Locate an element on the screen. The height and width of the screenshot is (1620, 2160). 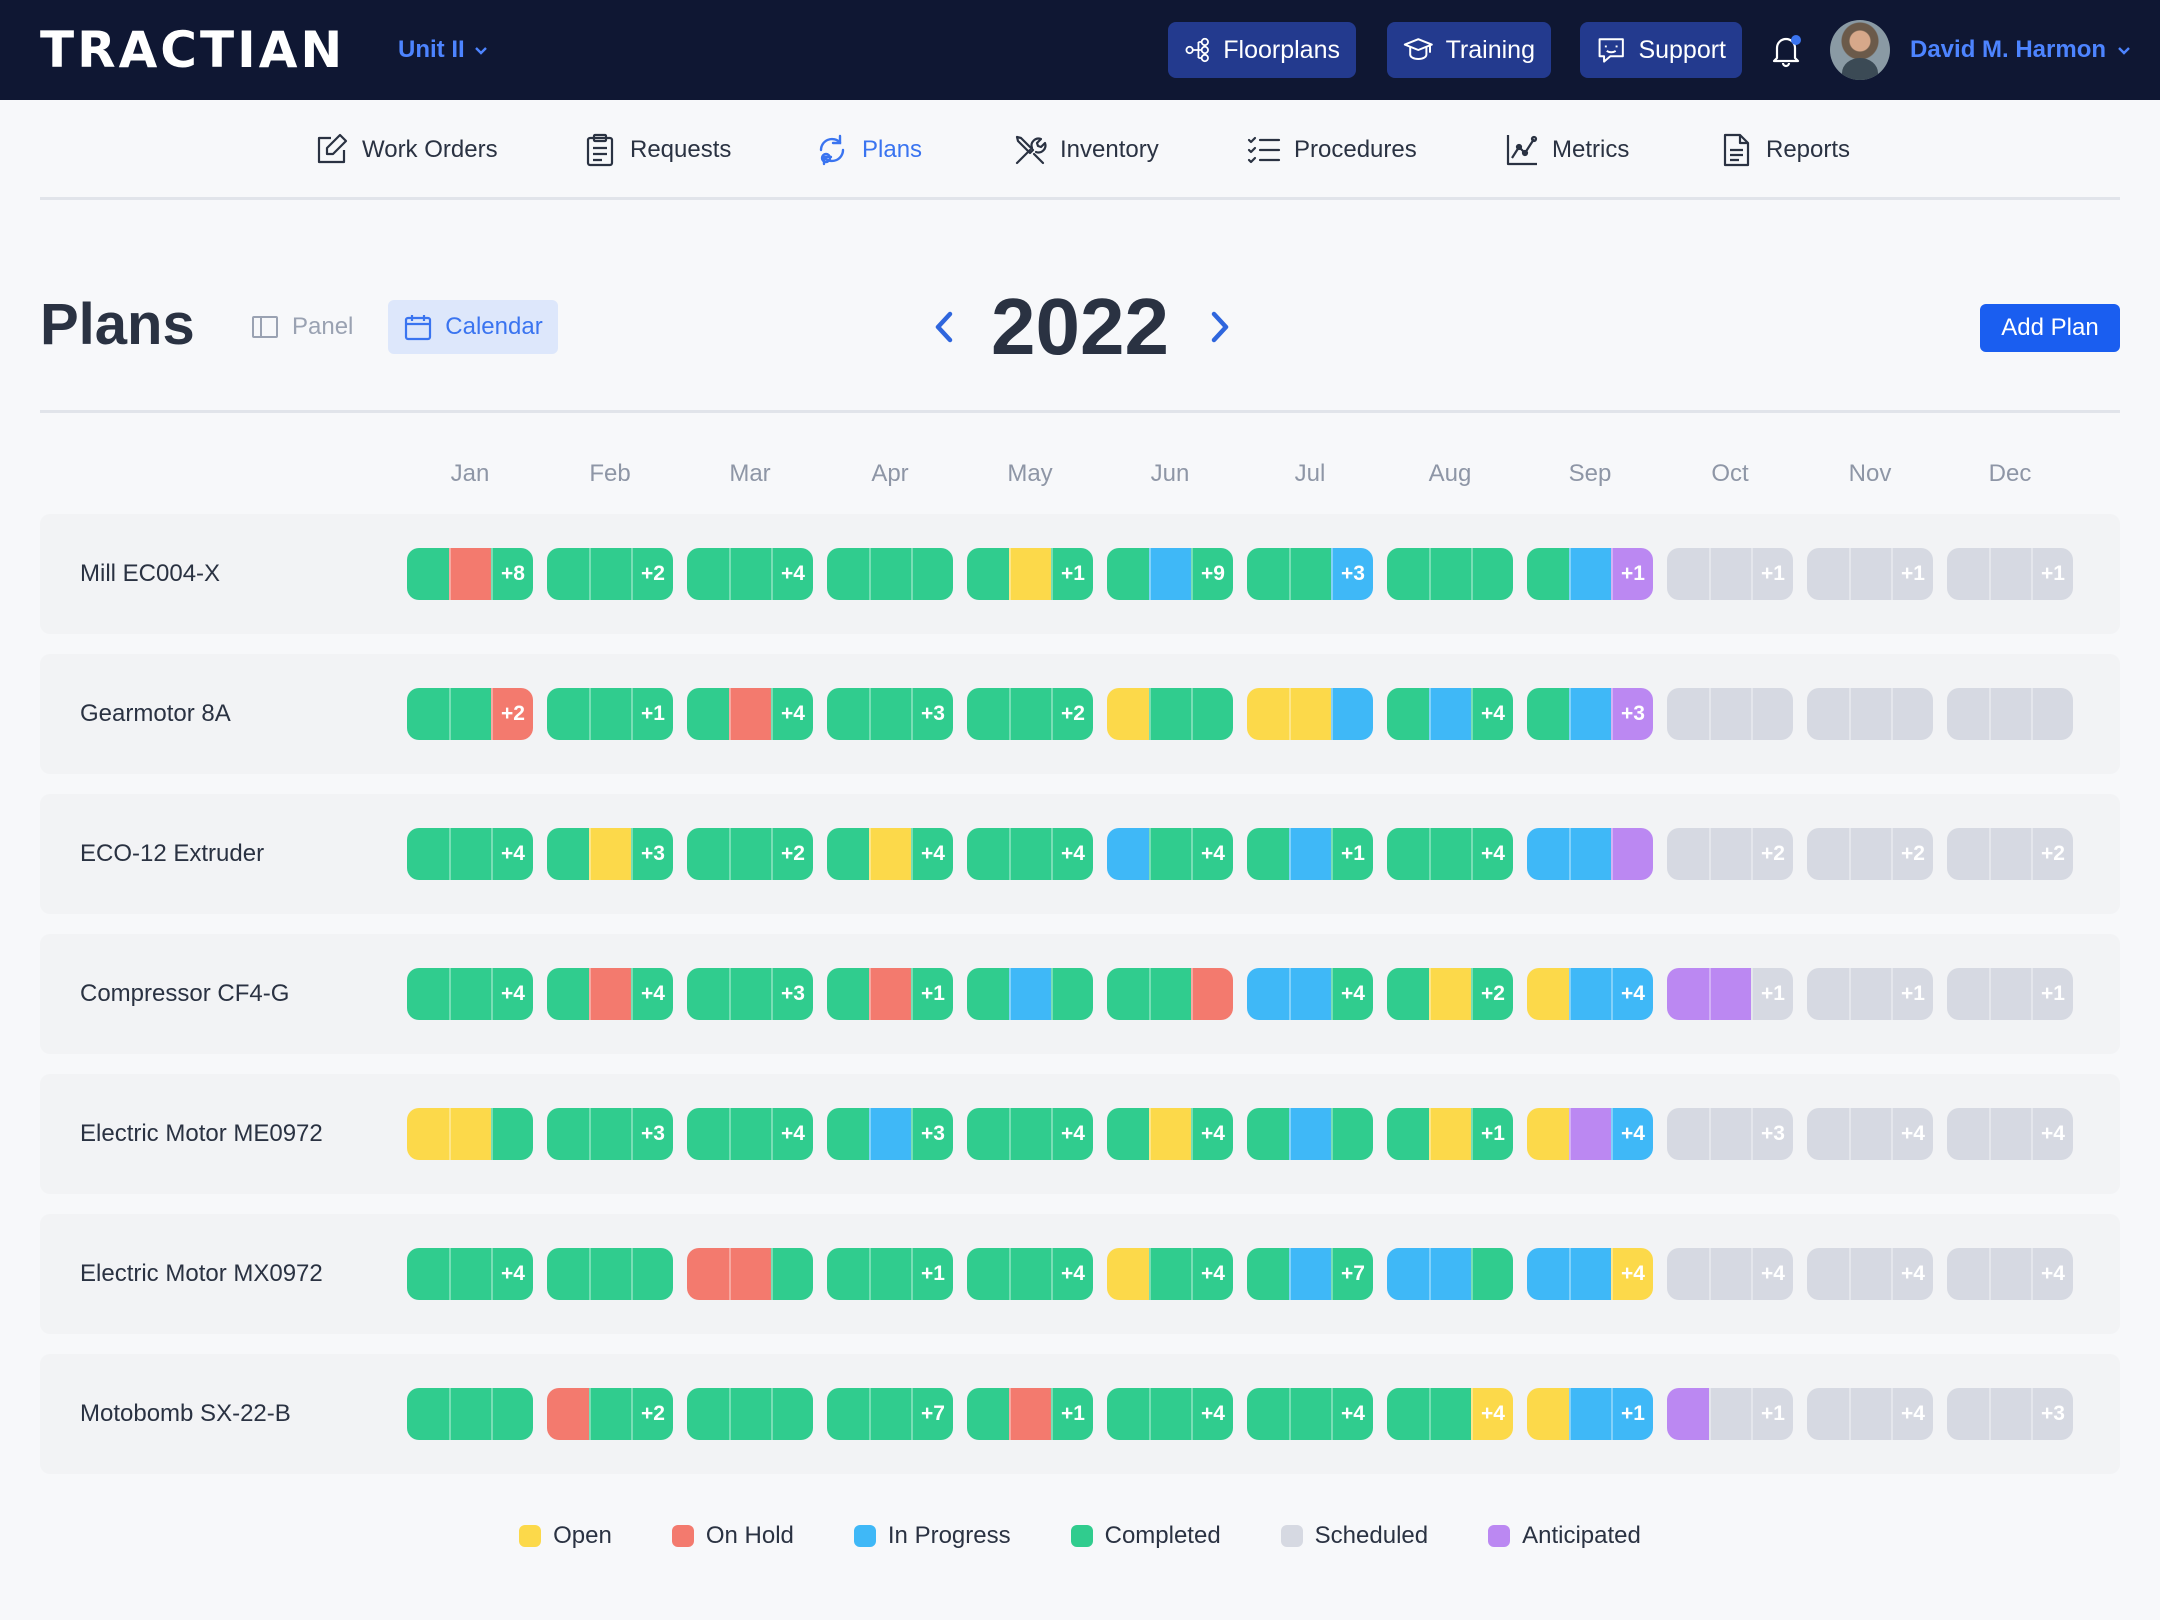
next-year-chevron-icon is located at coordinates (1220, 327).